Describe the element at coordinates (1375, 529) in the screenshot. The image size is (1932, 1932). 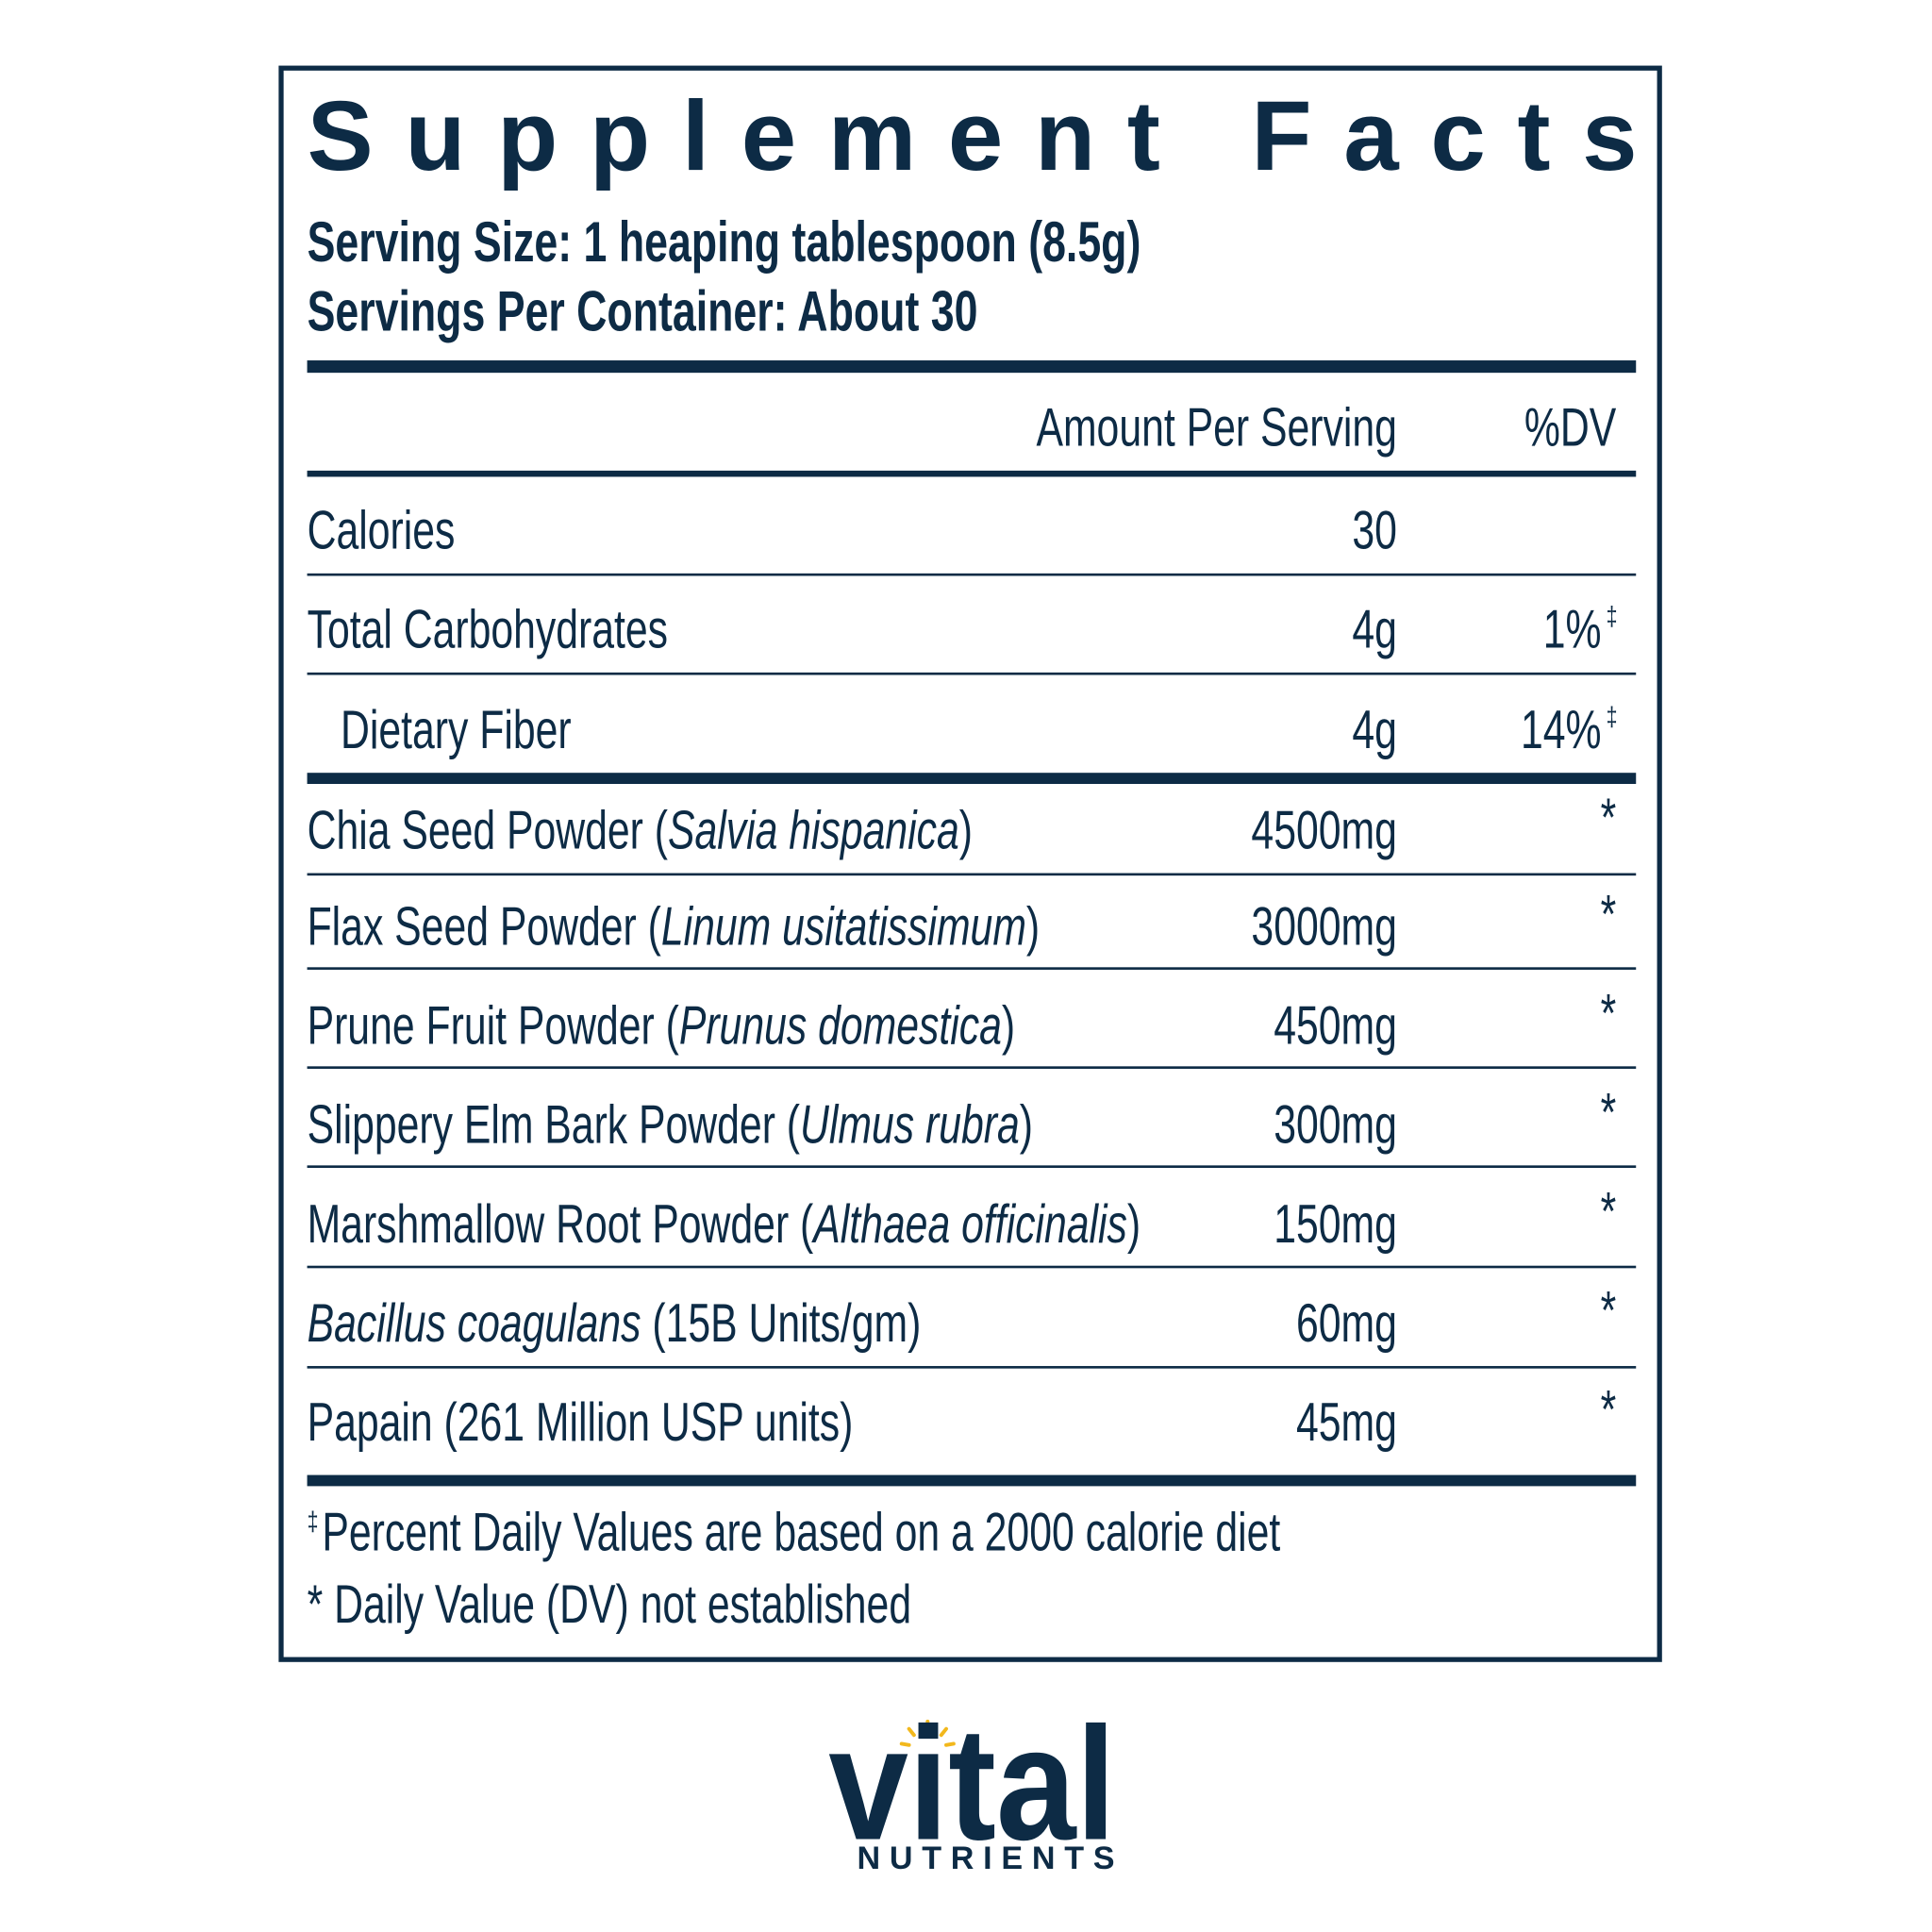
I see `amount: 30` at that location.